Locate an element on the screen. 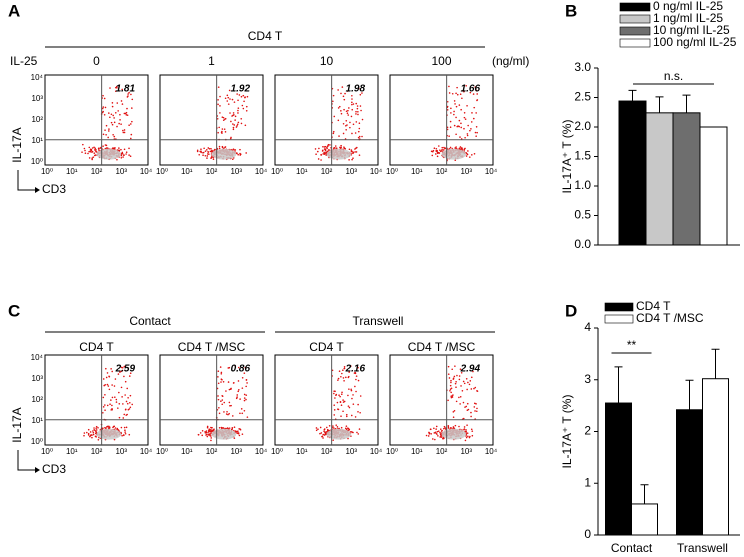 This screenshot has height=557, width=744. x-tick-label: 10² is located at coordinates (327, 451).